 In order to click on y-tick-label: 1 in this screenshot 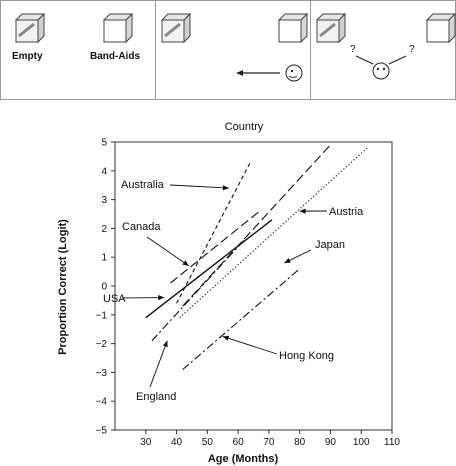, I will do `click(104, 258)`.